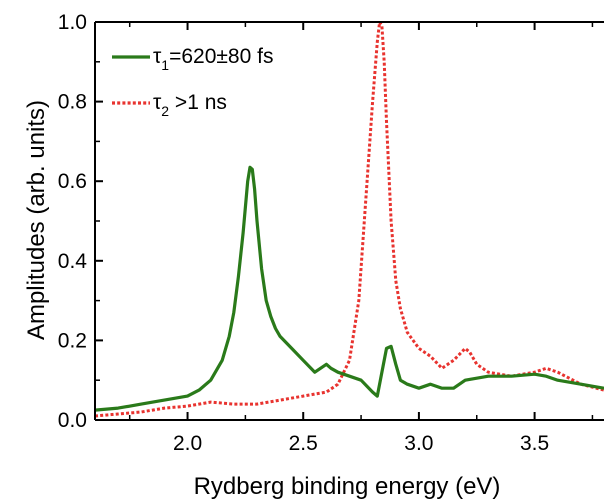 The height and width of the screenshot is (504, 605). What do you see at coordinates (73, 261) in the screenshot?
I see `y-tick-label: 0.4` at bounding box center [73, 261].